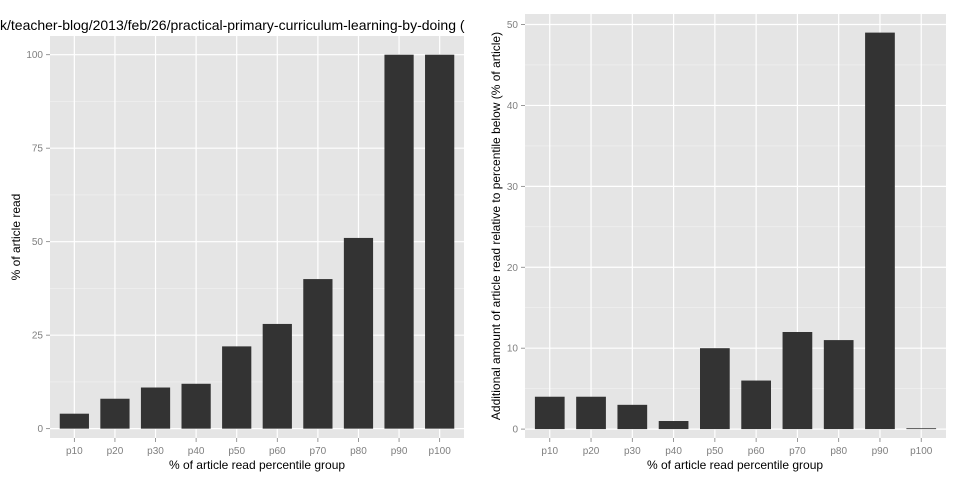 The height and width of the screenshot is (480, 960). What do you see at coordinates (115, 413) in the screenshot?
I see `left-bar-p20` at bounding box center [115, 413].